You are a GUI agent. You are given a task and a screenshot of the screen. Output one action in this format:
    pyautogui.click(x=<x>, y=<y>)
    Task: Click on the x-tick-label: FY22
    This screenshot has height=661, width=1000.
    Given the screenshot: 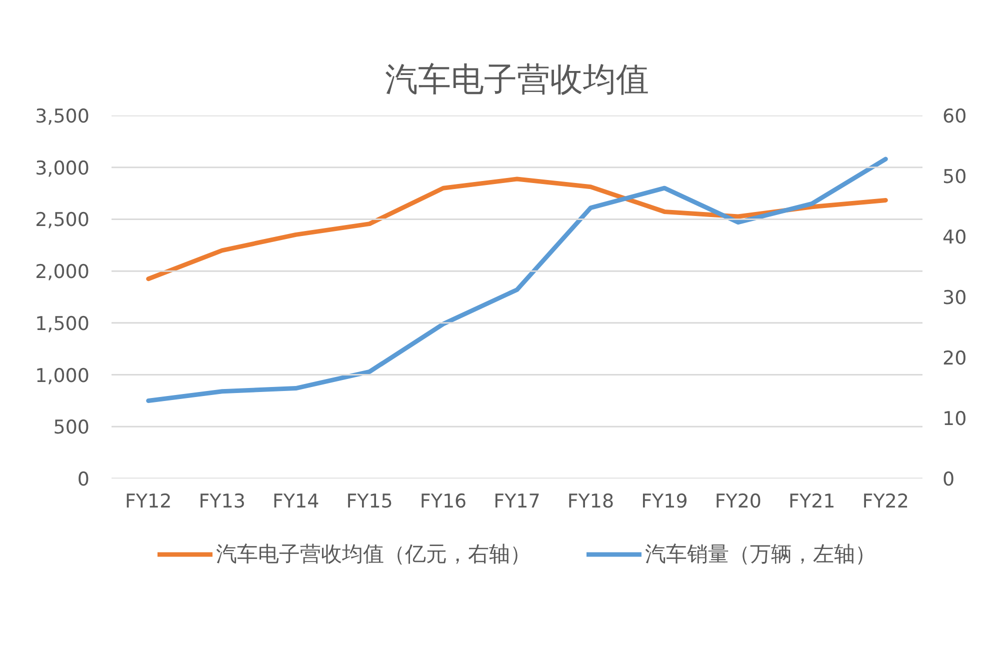 What is the action you would take?
    pyautogui.click(x=885, y=501)
    